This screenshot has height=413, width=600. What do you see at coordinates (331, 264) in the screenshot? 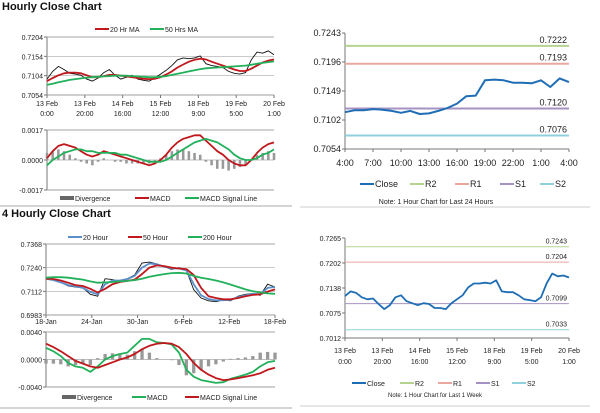
I see `y-tick-label: 0.7202` at bounding box center [331, 264].